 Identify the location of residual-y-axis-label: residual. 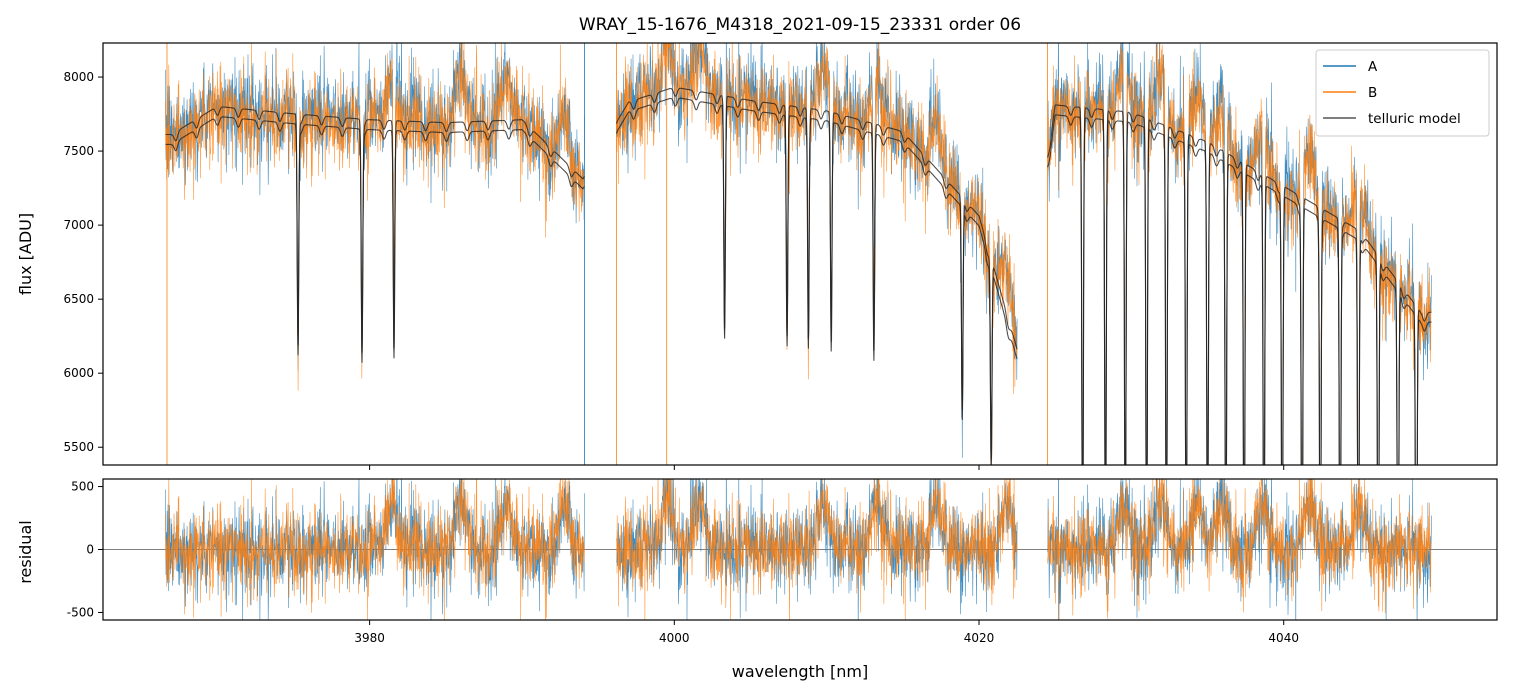
(25, 551).